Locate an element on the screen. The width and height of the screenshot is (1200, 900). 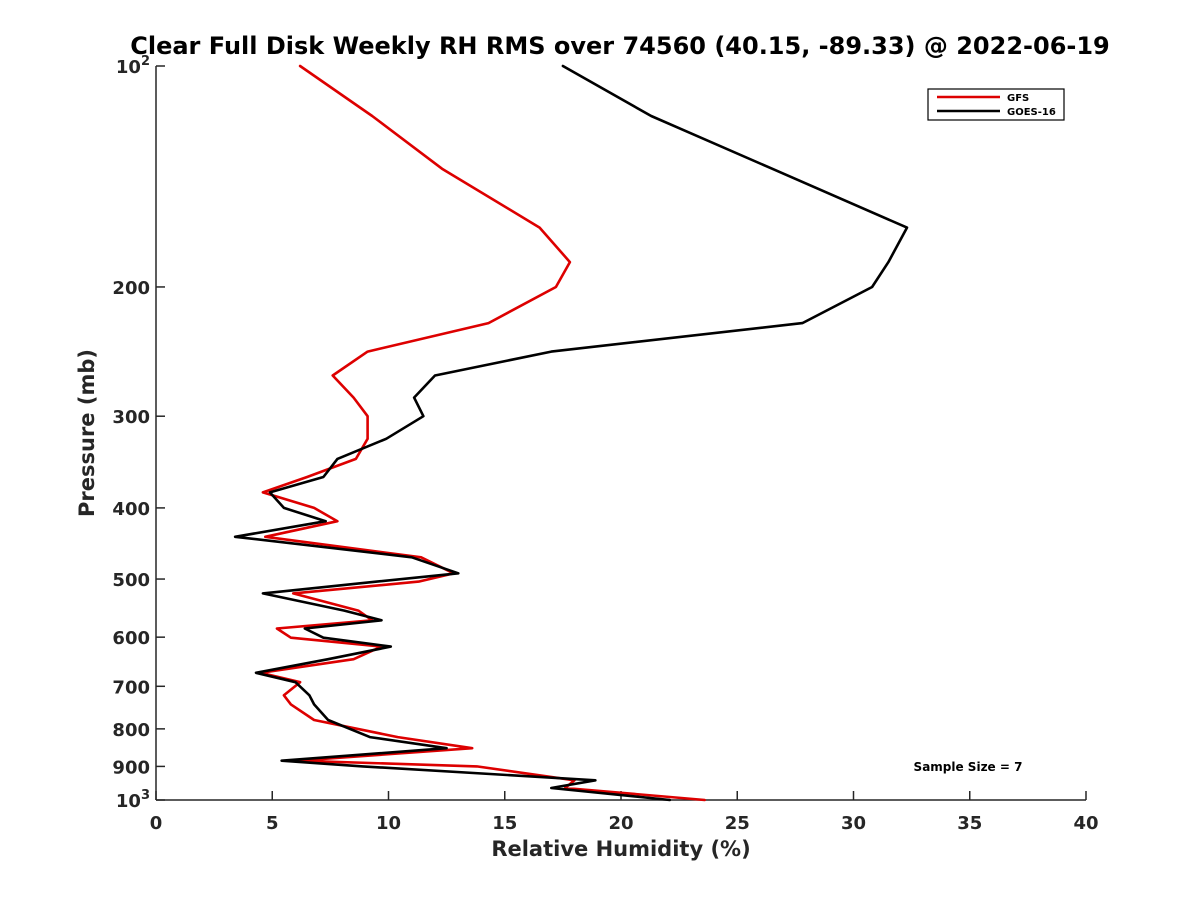
x-tick-label: 5 is located at coordinates (272, 823).